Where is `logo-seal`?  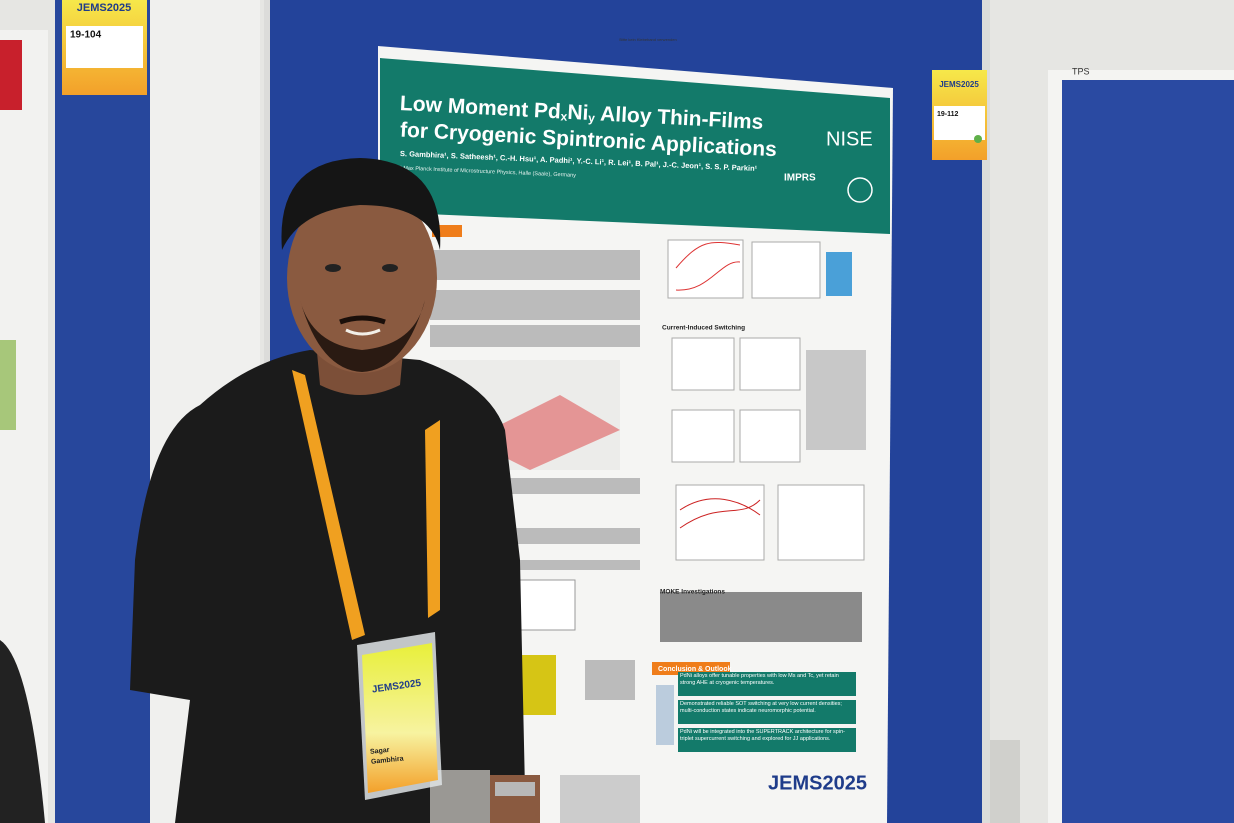 logo-seal is located at coordinates (860, 190).